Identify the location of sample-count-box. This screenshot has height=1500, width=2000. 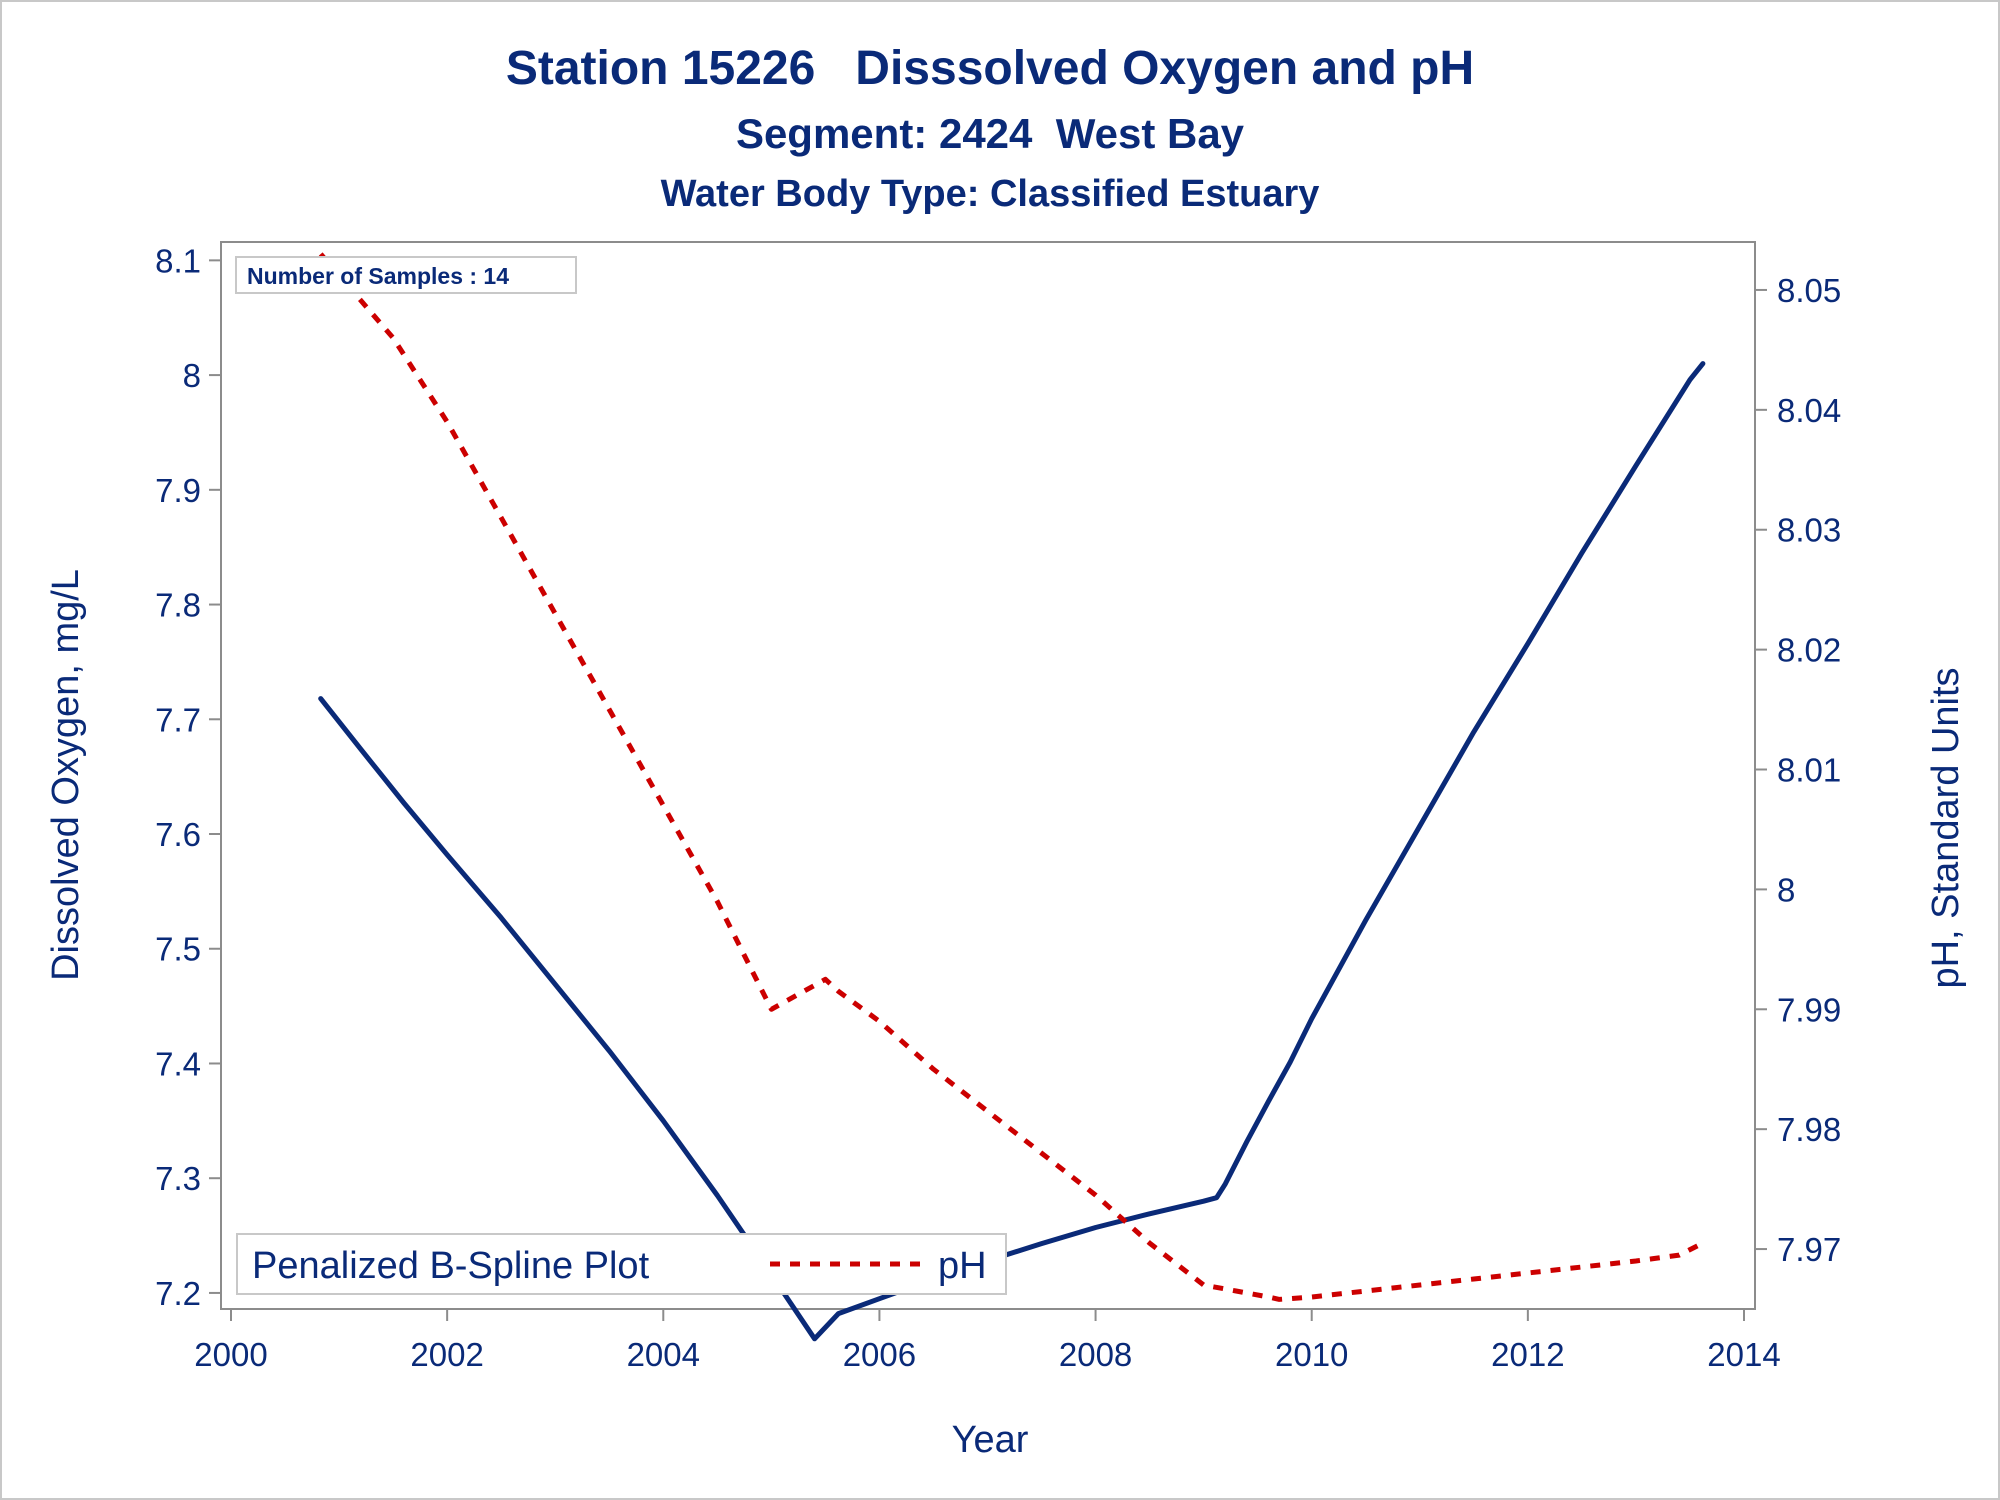
(406, 275).